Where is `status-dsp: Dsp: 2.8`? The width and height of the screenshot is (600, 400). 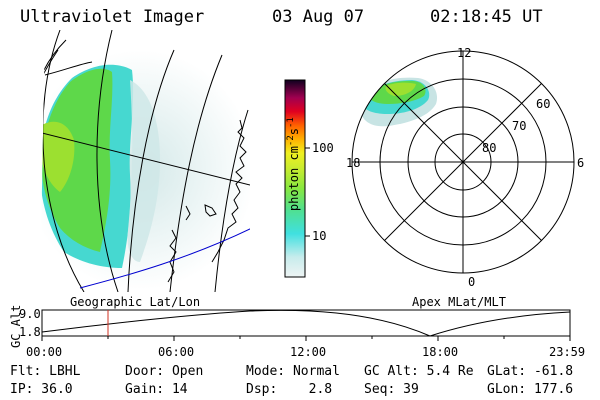 status-dsp: Dsp: 2.8 is located at coordinates (289, 389).